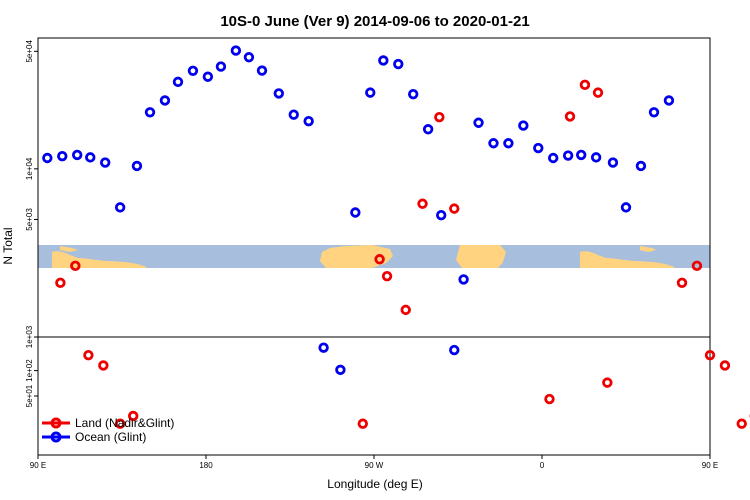  I want to click on map-strip, so click(374, 256).